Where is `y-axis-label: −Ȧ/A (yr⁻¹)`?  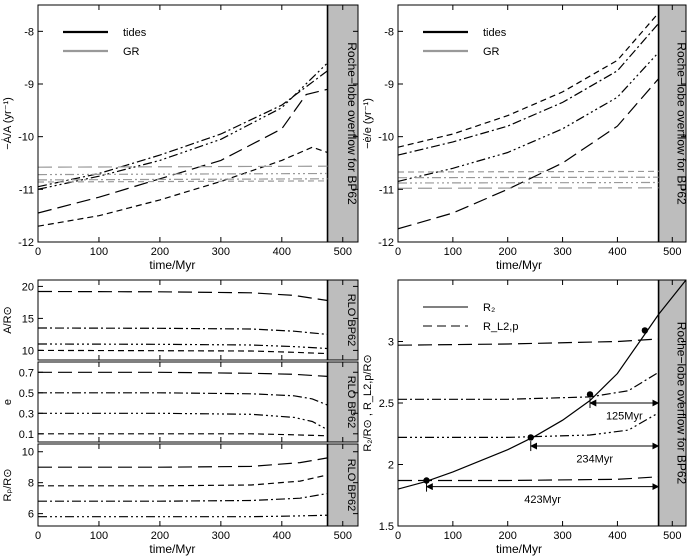
y-axis-label: −Ȧ/A (yr⁻¹) is located at coordinates (7, 123).